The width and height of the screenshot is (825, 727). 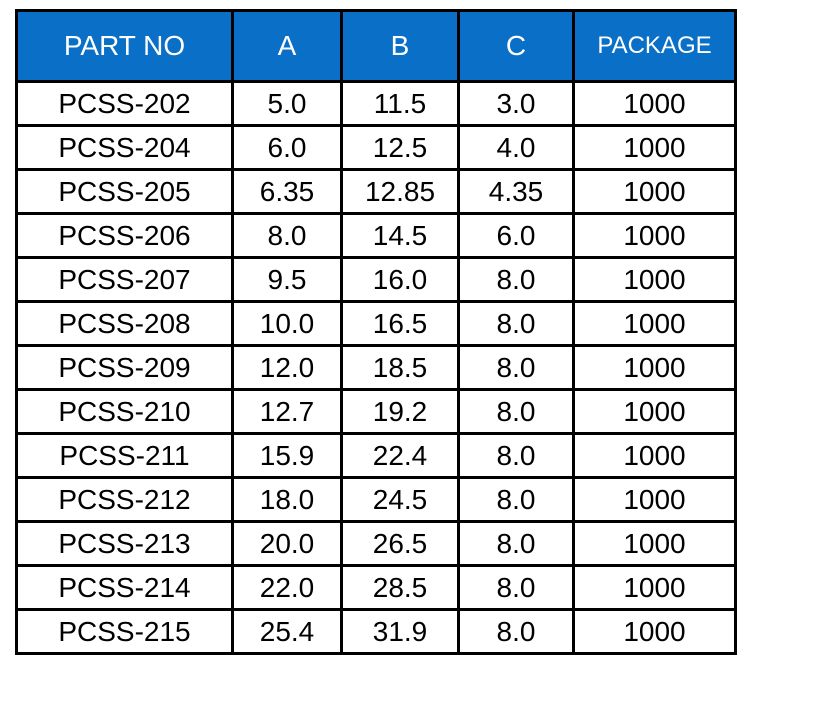 I want to click on cell-a: 5.0, so click(x=287, y=103).